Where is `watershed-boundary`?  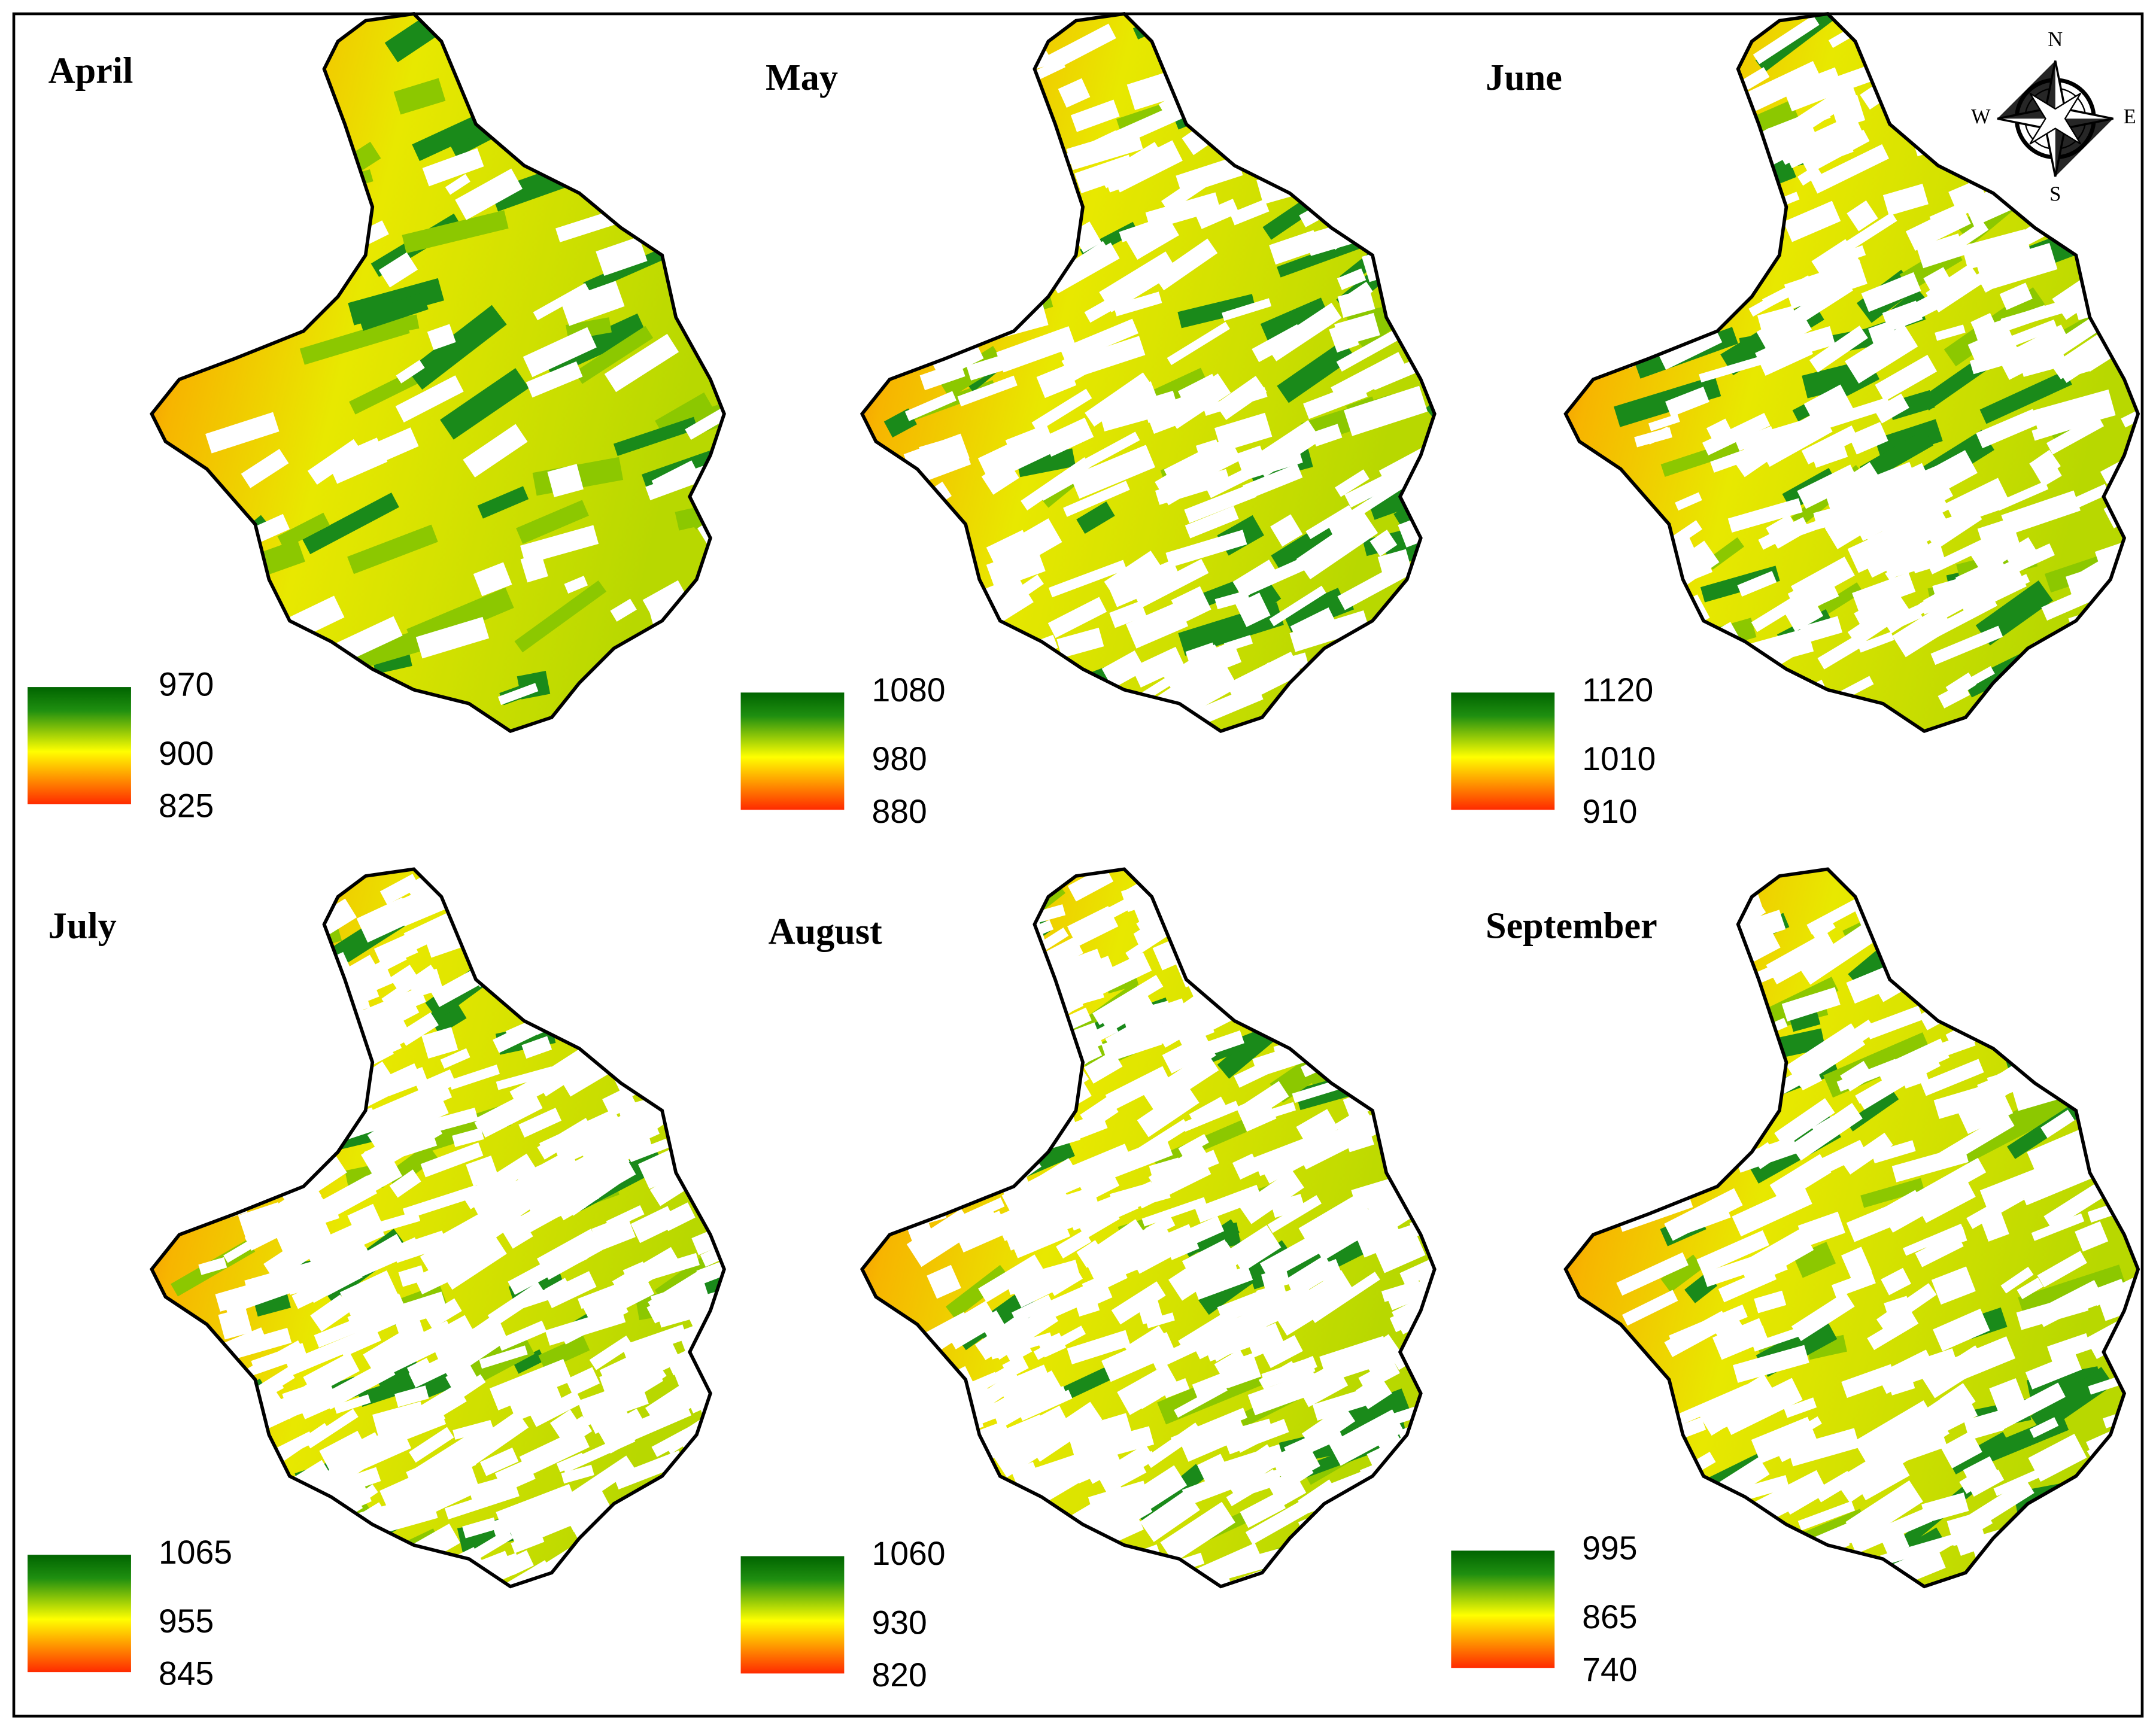
watershed-boundary is located at coordinates (1149, 1228).